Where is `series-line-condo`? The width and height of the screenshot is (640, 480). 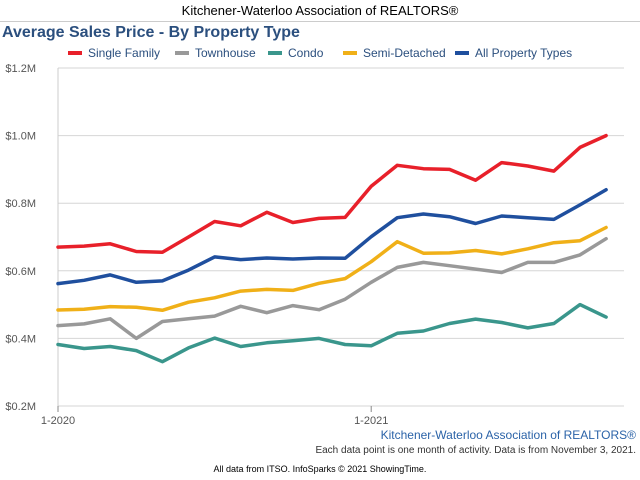 series-line-condo is located at coordinates (332, 333).